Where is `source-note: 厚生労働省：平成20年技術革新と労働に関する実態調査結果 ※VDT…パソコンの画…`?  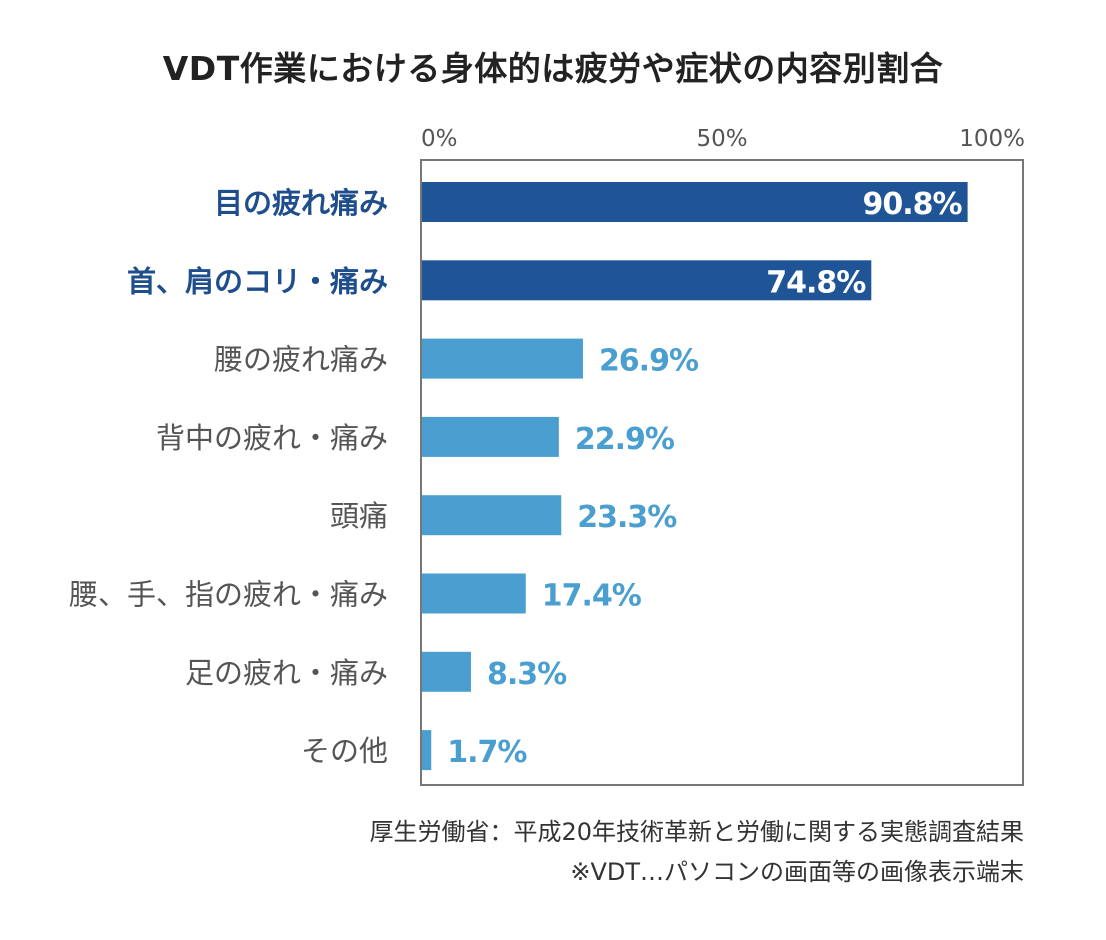 source-note: 厚生労働省：平成20年技術革新と労働に関する実態調査結果 ※VDT…パソコンの画… is located at coordinates (696, 852).